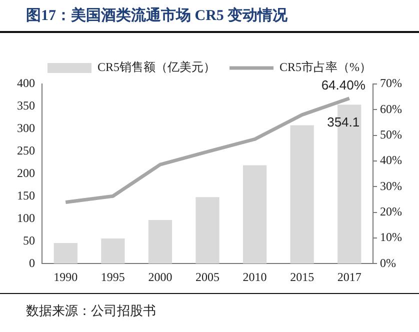 Image resolution: width=419 pixels, height=332 pixels. What do you see at coordinates (349, 277) in the screenshot?
I see `x-tick-label: 2017` at bounding box center [349, 277].